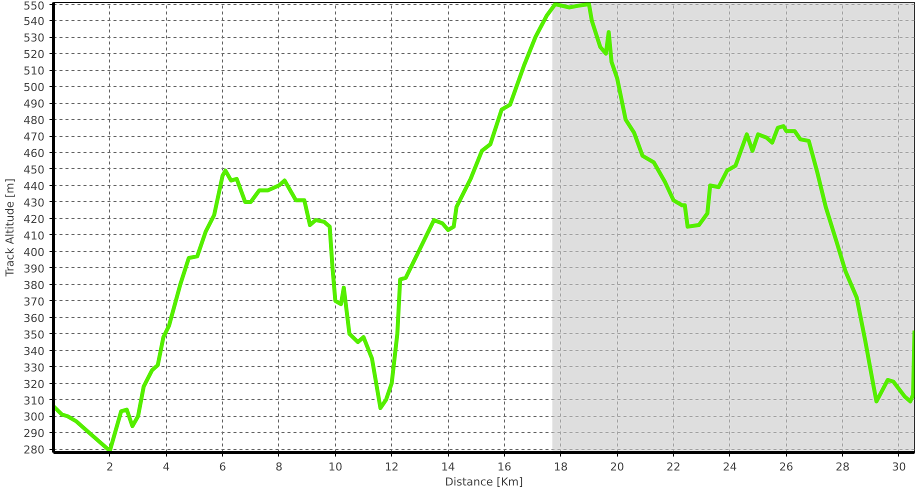 This screenshot has height=491, width=918. What do you see at coordinates (34, 433) in the screenshot?
I see `y-tick-label: 290` at bounding box center [34, 433].